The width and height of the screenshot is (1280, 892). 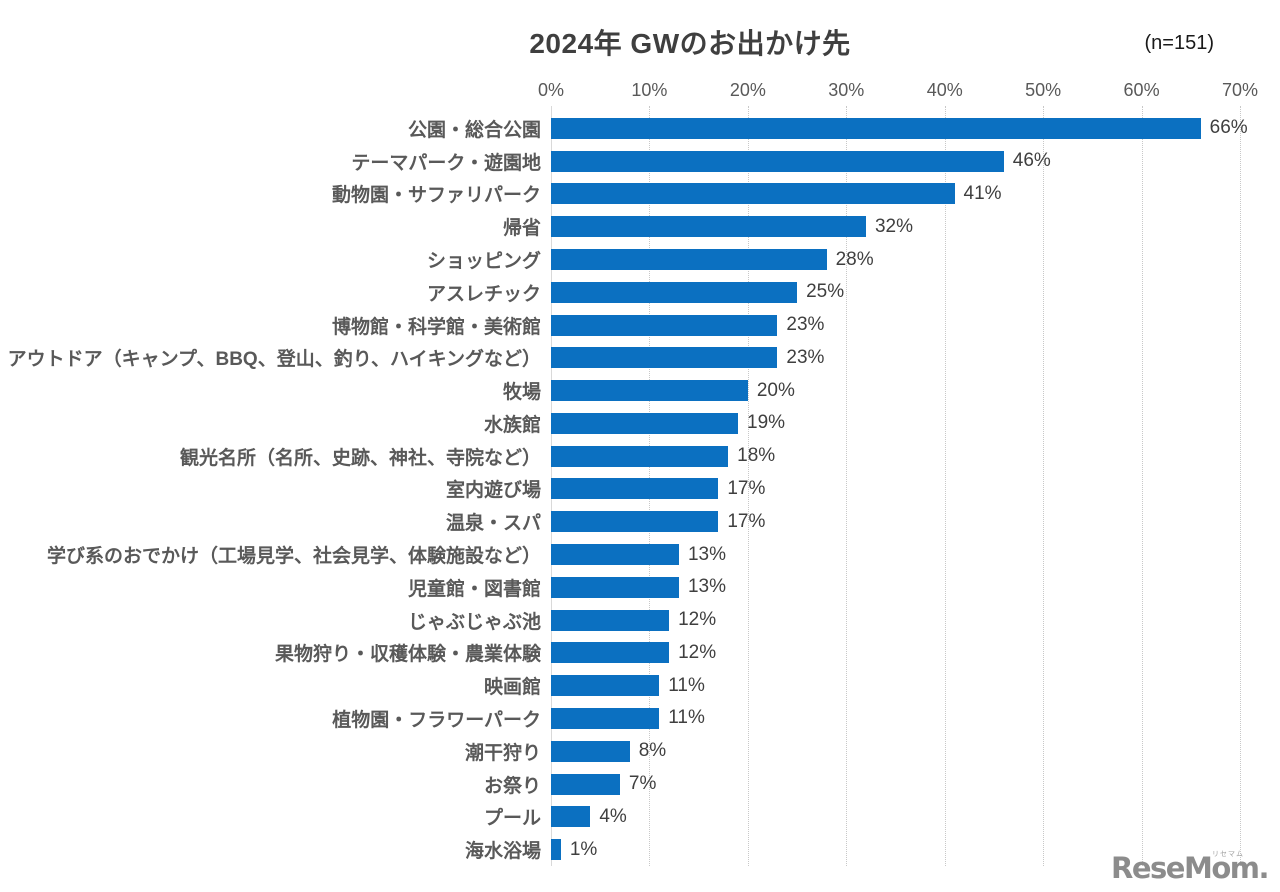 I want to click on category-label: 学び系のおでかけ（工場見学、社会見学、体験施設など）, so click(x=293, y=557).